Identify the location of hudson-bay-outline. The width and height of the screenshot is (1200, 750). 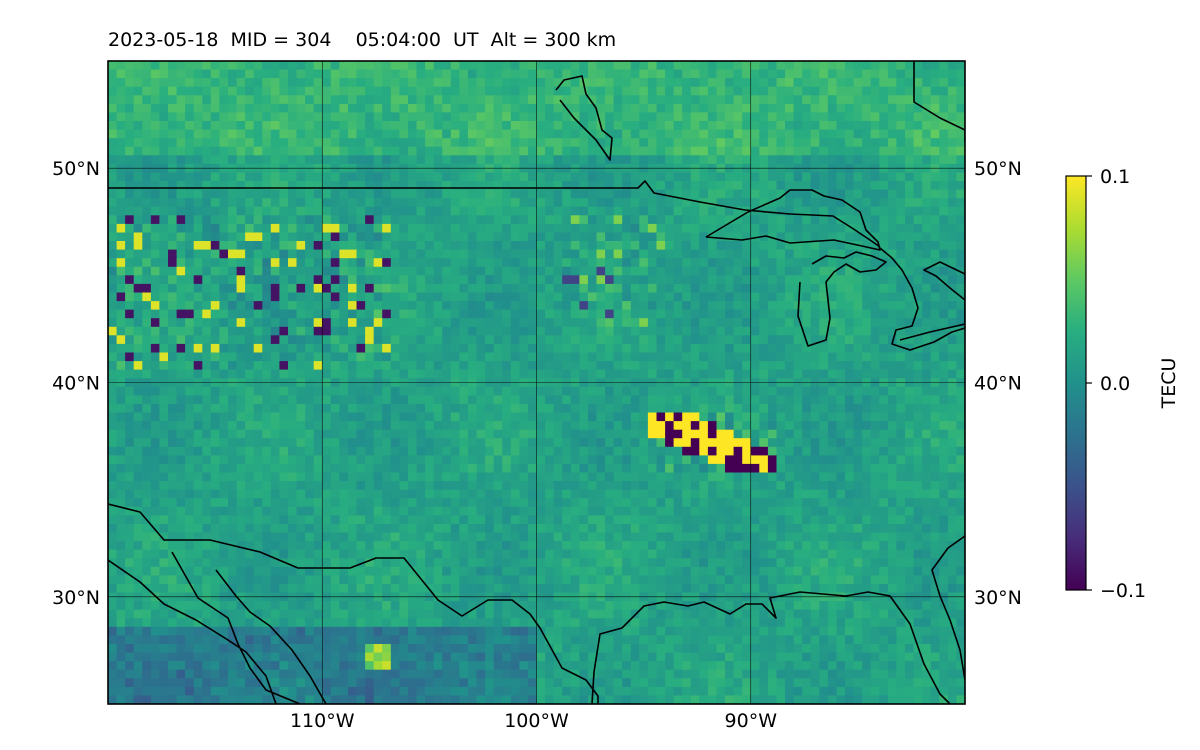
(939, 101).